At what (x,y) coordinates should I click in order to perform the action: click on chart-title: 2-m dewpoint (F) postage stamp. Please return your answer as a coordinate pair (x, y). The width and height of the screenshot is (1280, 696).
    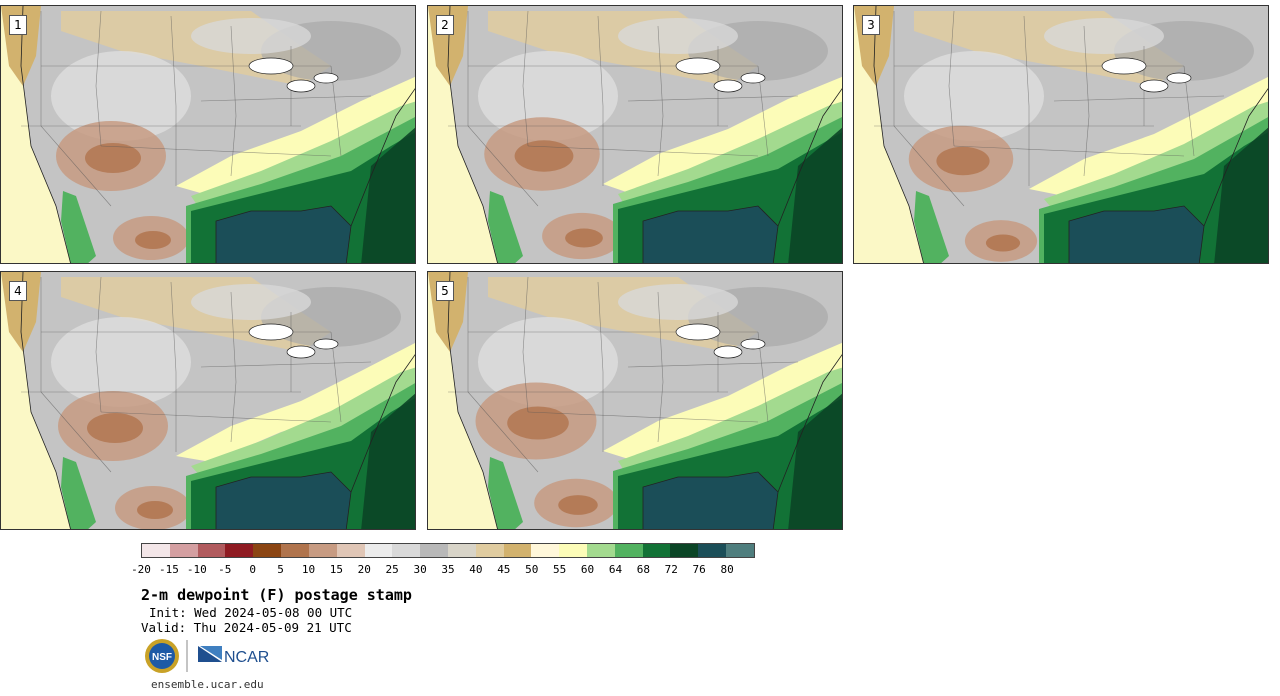
    Looking at the image, I should click on (276, 595).